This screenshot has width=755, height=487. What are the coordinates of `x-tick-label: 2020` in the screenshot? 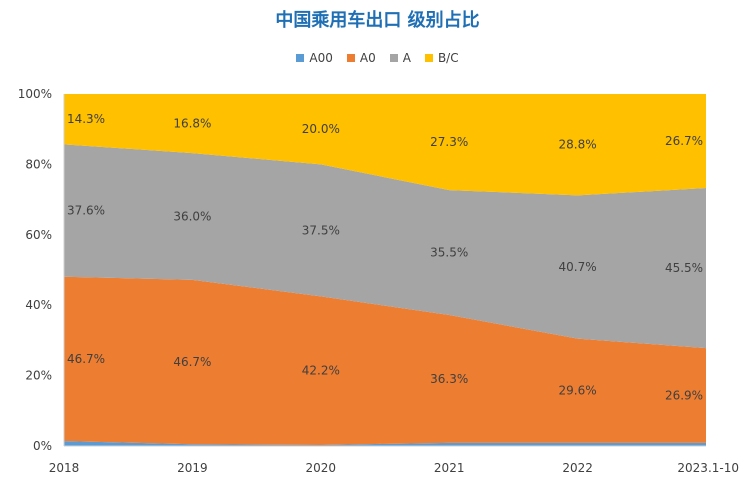 It's located at (321, 468).